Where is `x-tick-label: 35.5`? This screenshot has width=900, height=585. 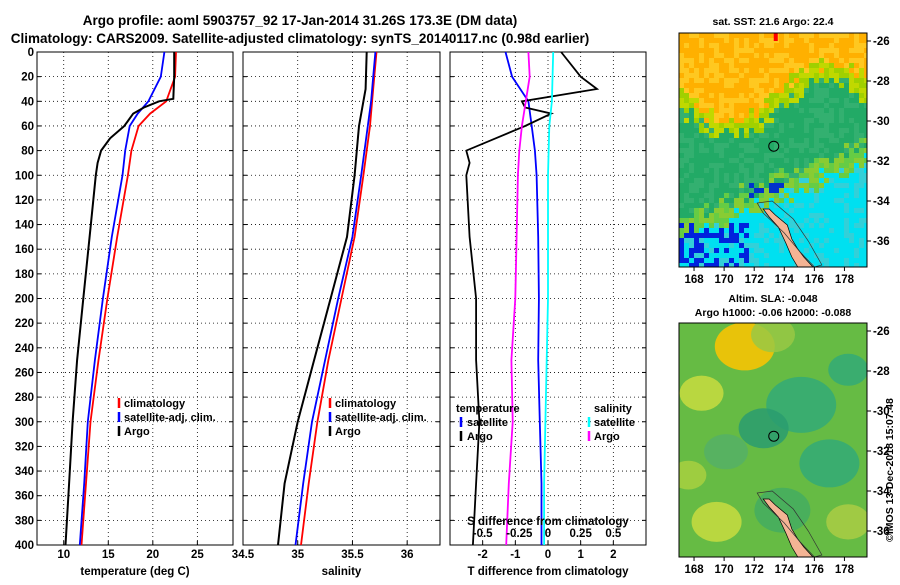 x-tick-label: 35.5 is located at coordinates (352, 555).